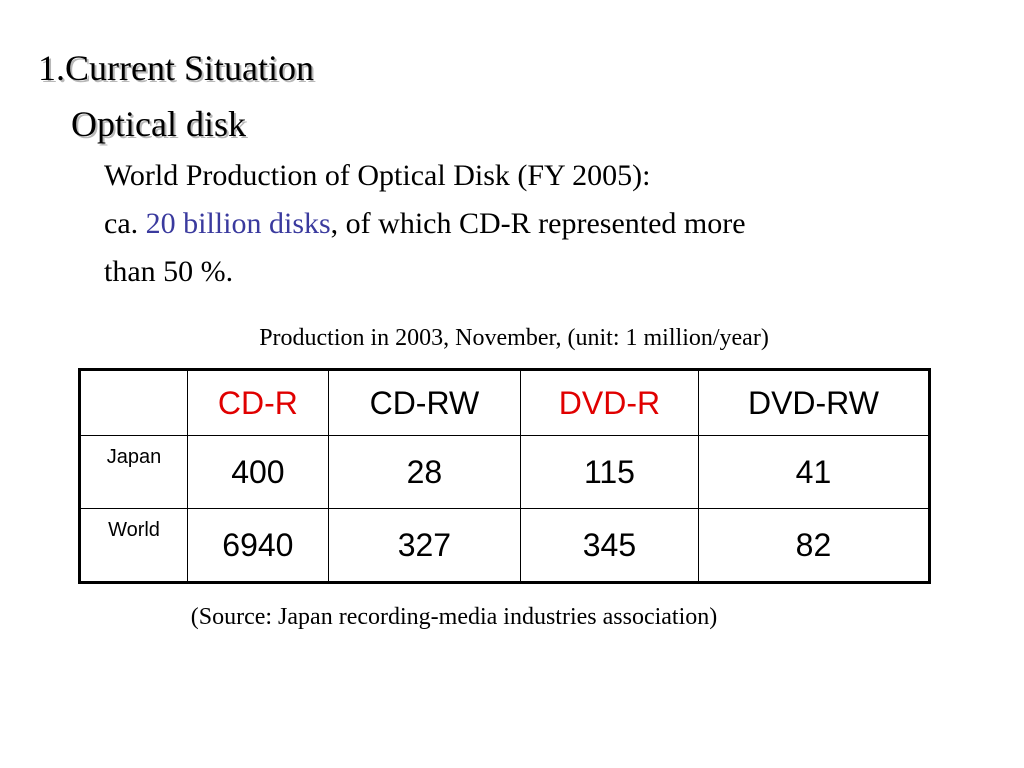  I want to click on cell-japan-cd-rw: 28, so click(424, 472).